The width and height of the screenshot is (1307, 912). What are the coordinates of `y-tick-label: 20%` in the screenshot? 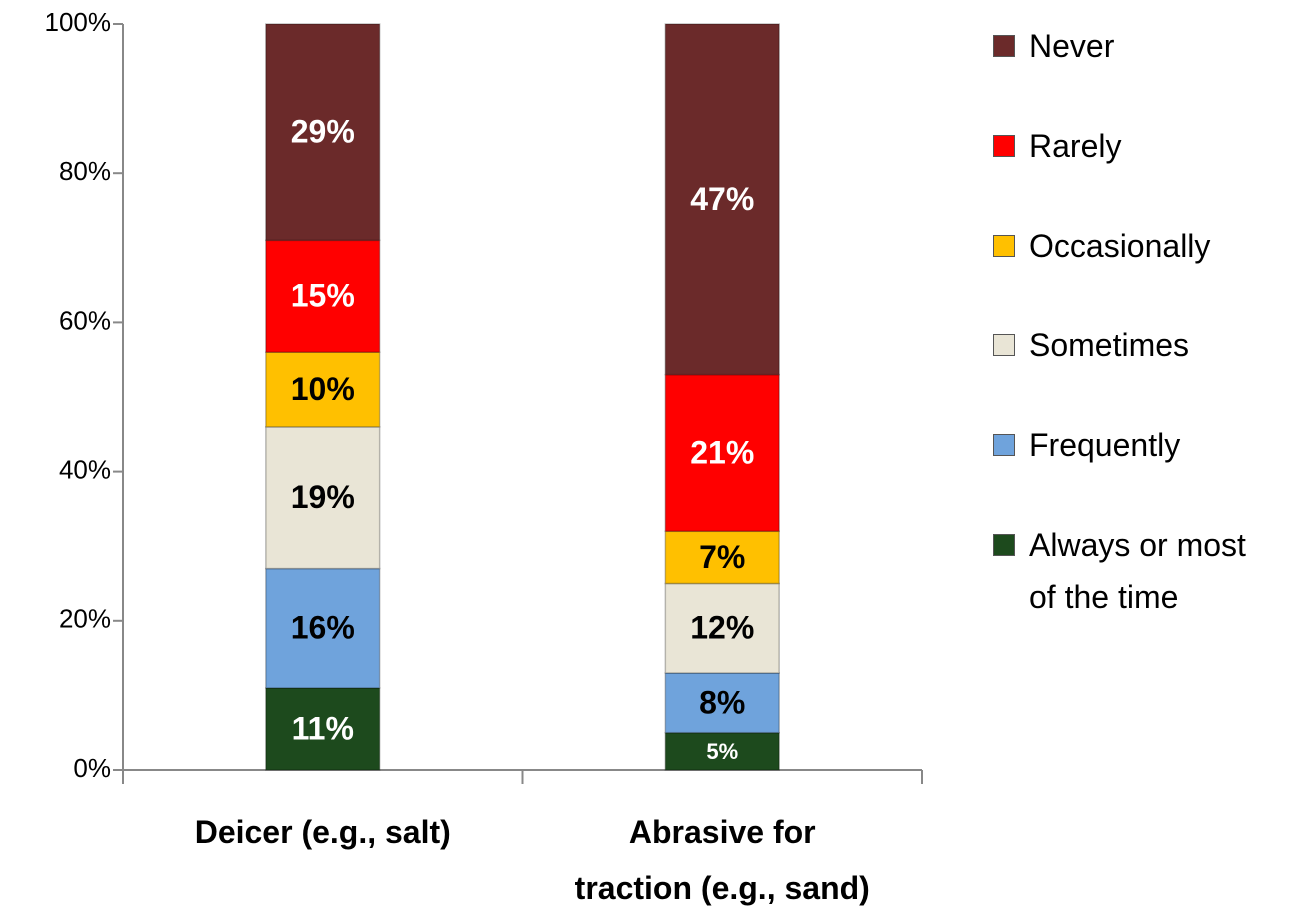 It's located at (85, 619).